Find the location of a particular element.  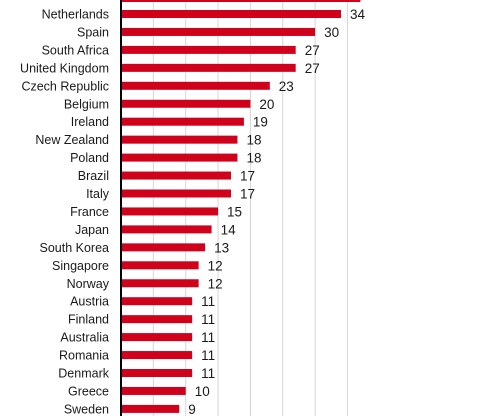

category-label: Finland is located at coordinates (88, 320).